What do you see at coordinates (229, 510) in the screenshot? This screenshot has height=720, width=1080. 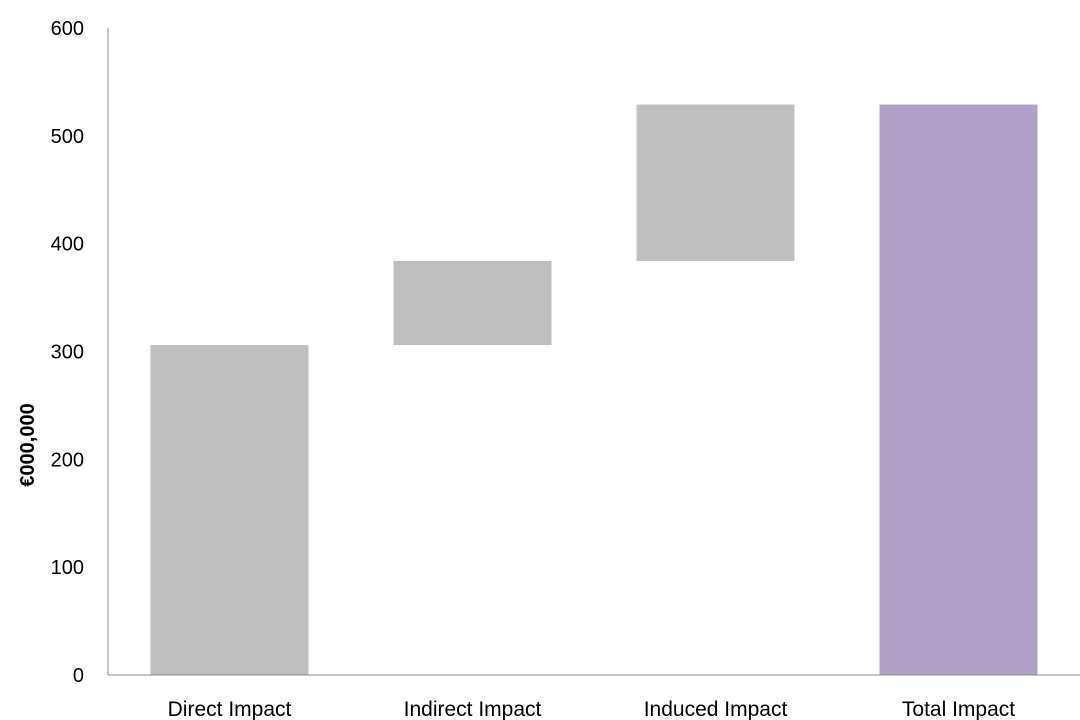 I see `bar-direct-impact` at bounding box center [229, 510].